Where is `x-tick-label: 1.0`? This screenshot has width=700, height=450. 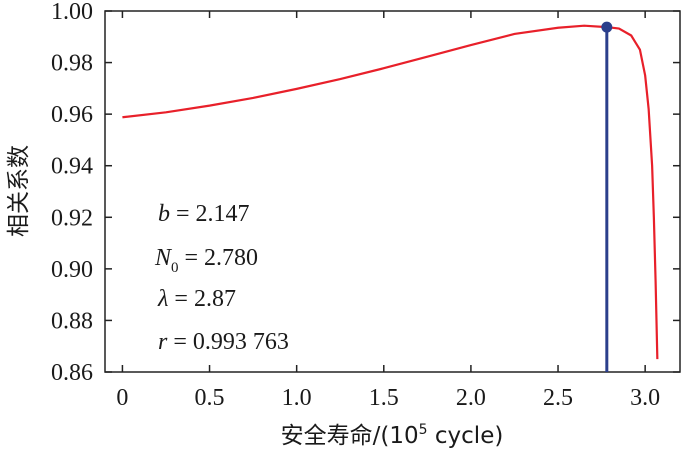
x-tick-label: 1.0 is located at coordinates (297, 398).